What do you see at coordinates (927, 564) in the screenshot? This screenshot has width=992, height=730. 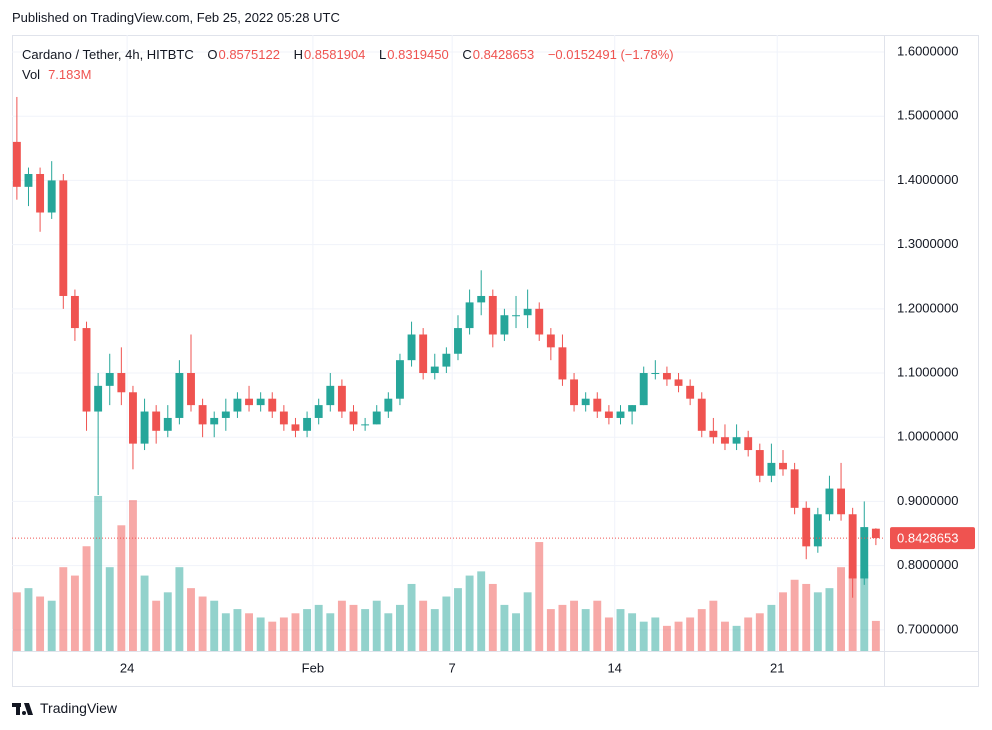 I see `y-tick-label: 0.8000000` at bounding box center [927, 564].